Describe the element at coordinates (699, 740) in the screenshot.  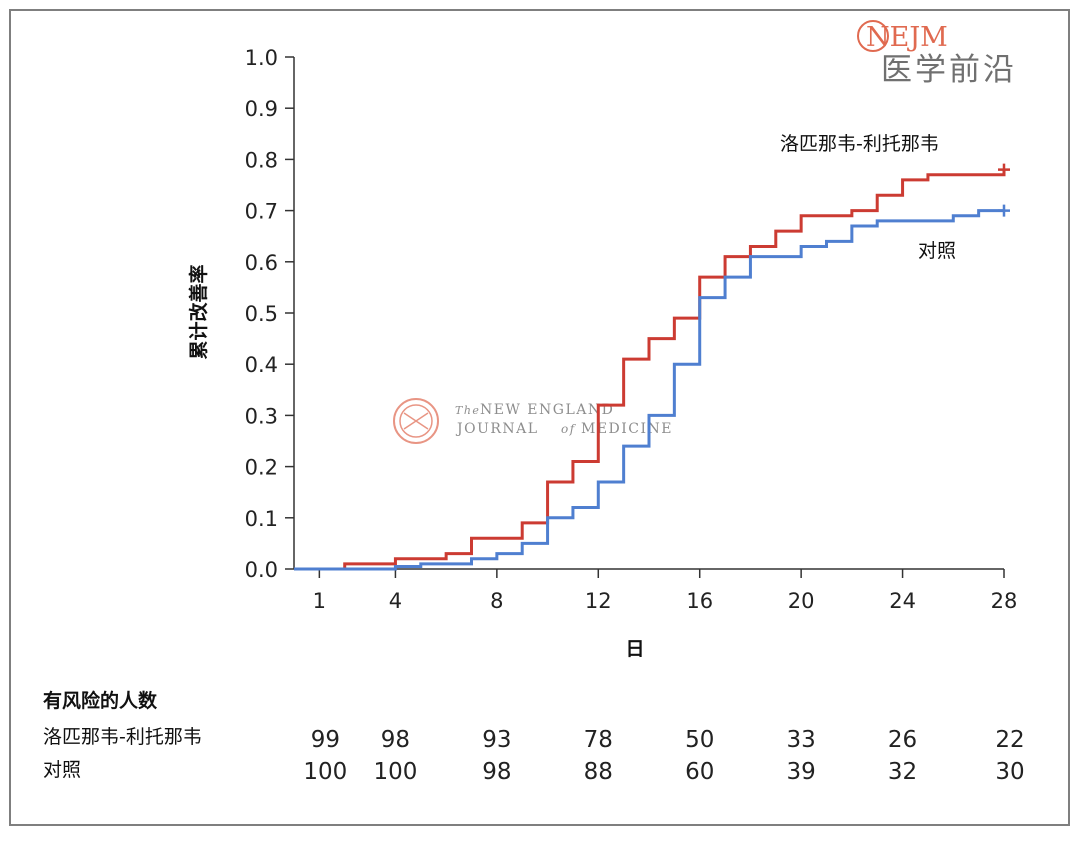
I see `risk-value: 50` at that location.